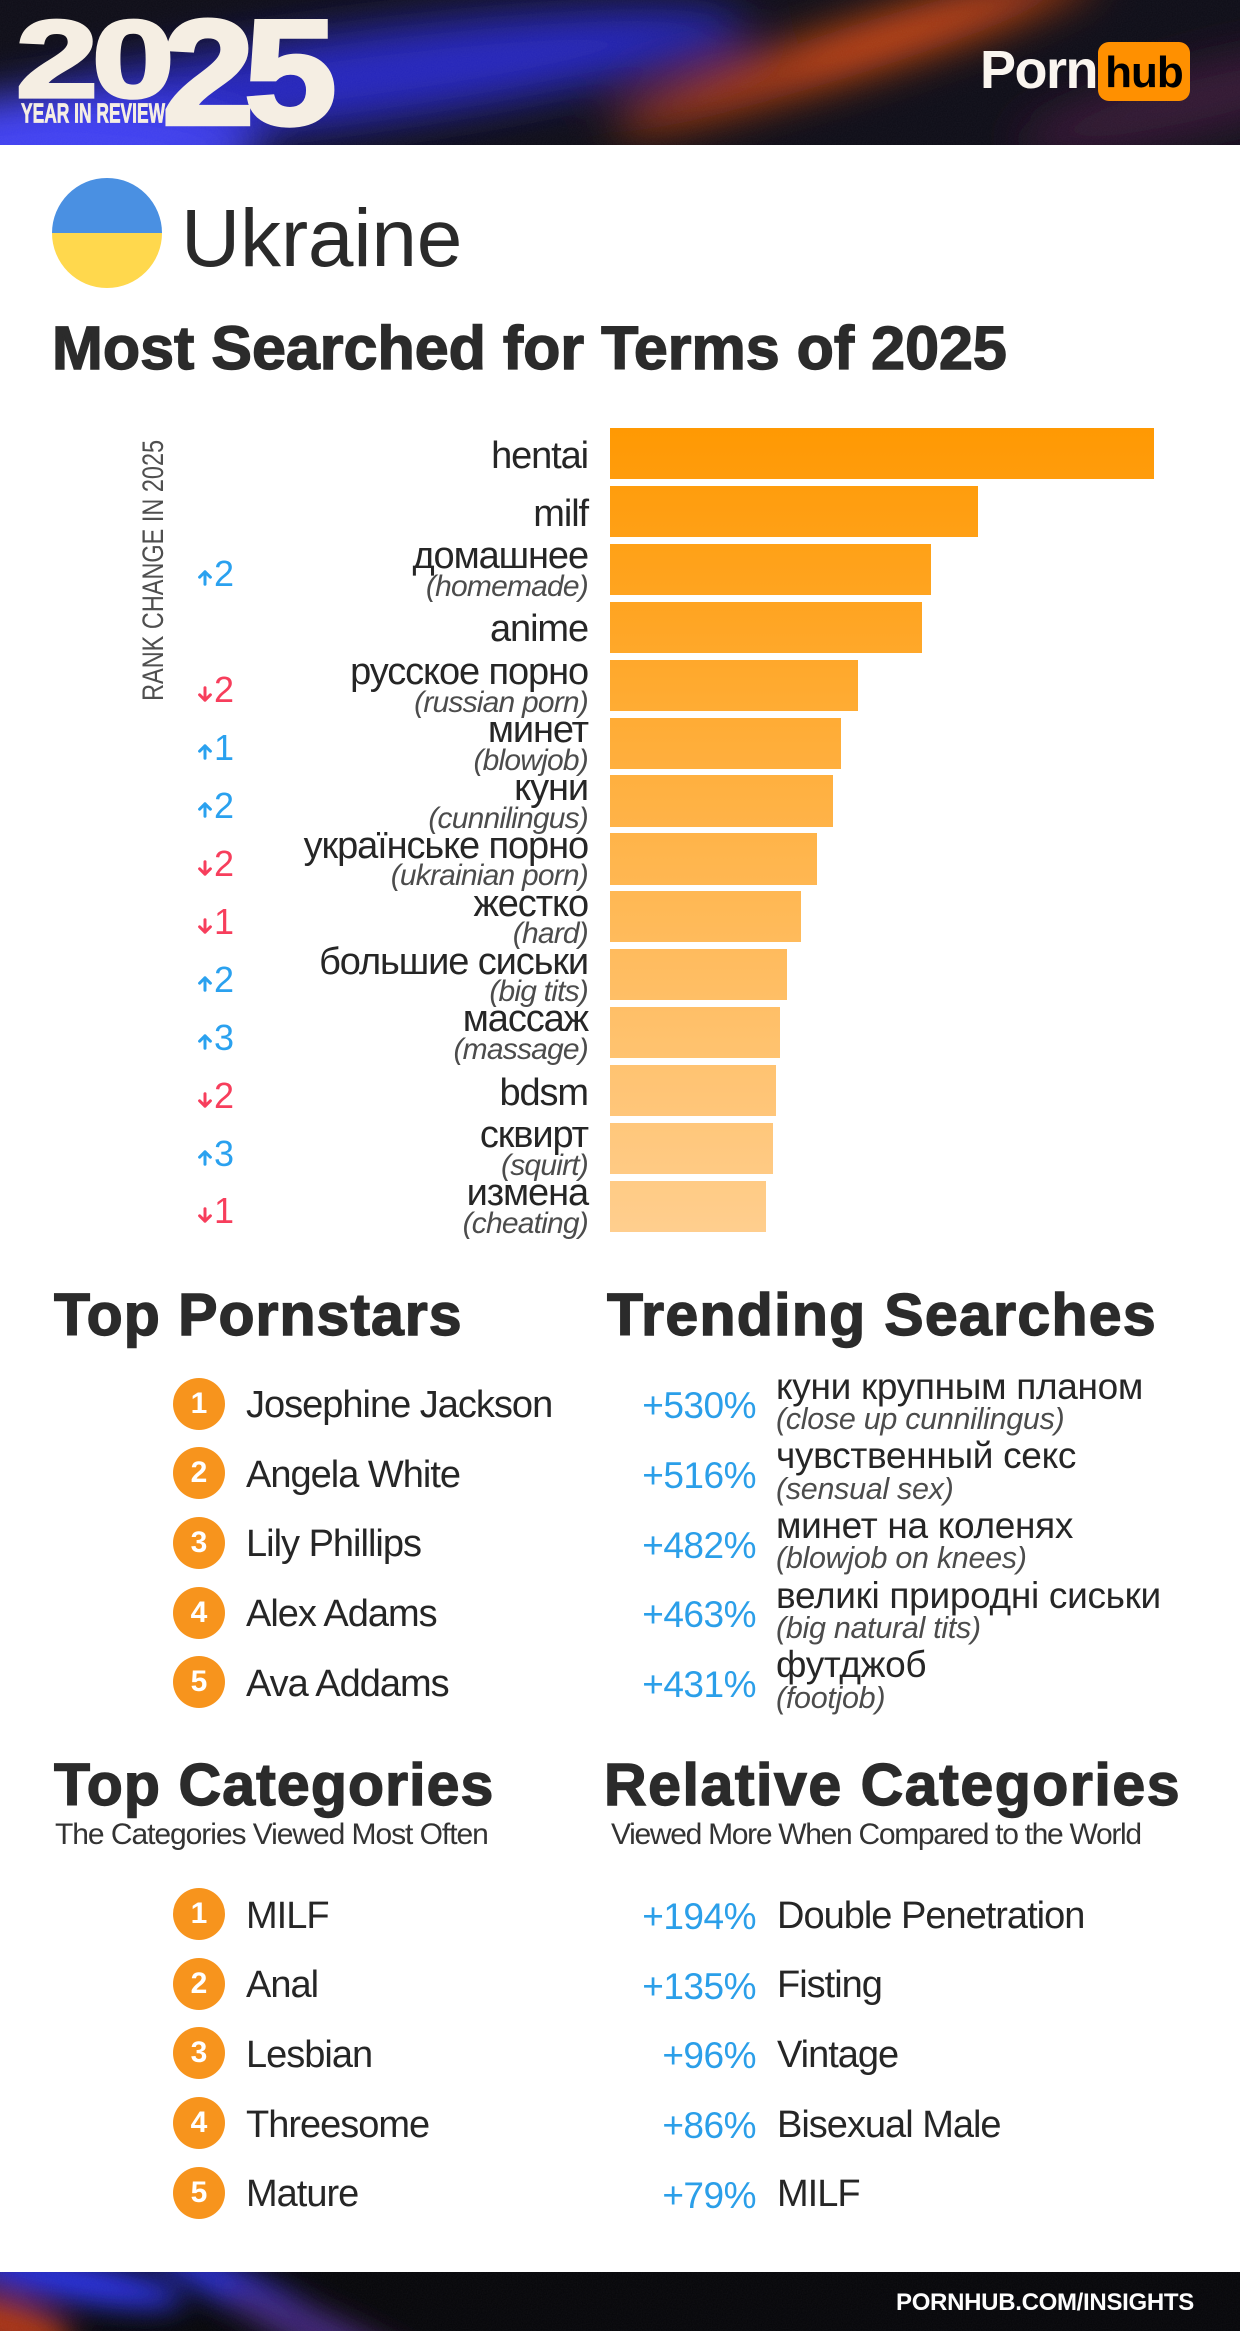 The image size is (1240, 2331). Describe the element at coordinates (92, 60) in the screenshot. I see `svg-text: 20` at that location.